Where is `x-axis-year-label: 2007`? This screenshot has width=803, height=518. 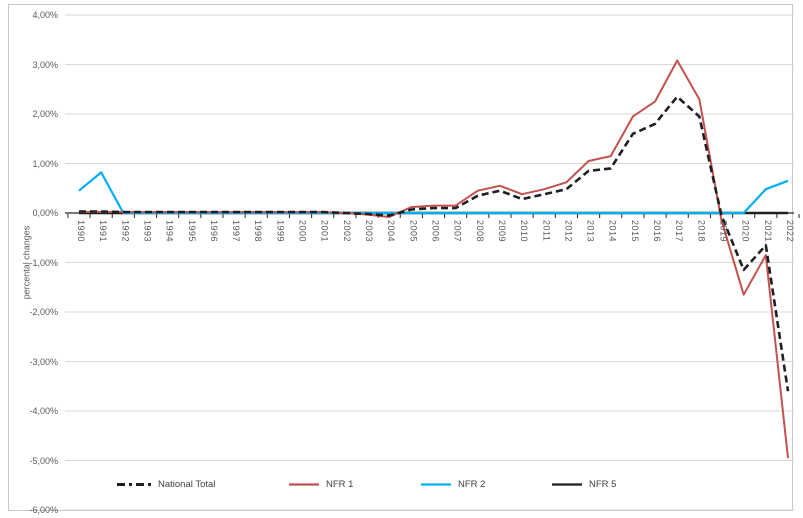
x-axis-year-label: 2007 is located at coordinates (457, 231).